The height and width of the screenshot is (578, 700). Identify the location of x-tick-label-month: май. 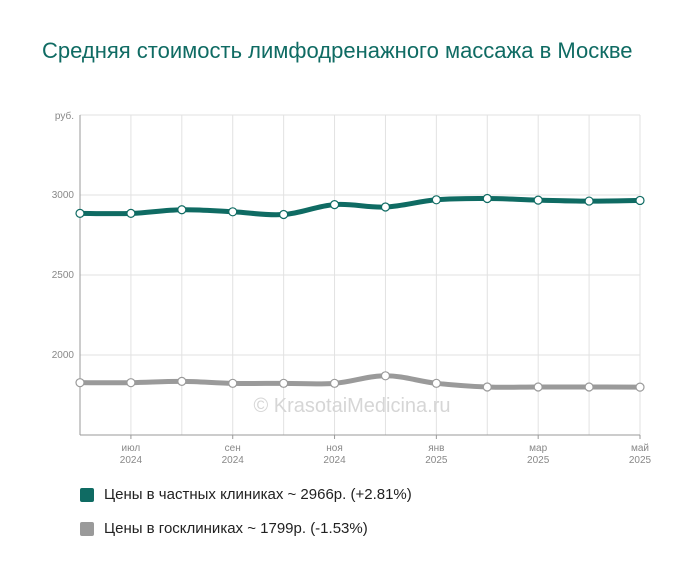
(640, 448).